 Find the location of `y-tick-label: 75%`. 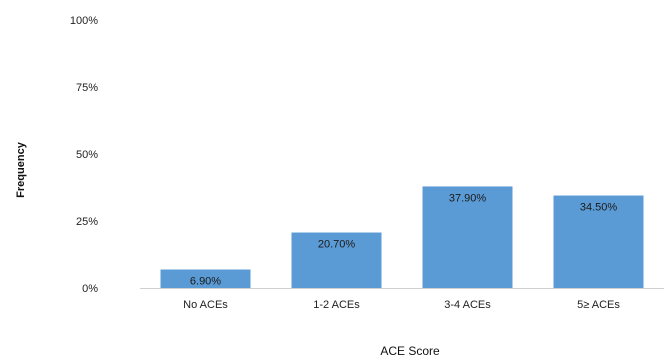

y-tick-label: 75% is located at coordinates (87, 88).